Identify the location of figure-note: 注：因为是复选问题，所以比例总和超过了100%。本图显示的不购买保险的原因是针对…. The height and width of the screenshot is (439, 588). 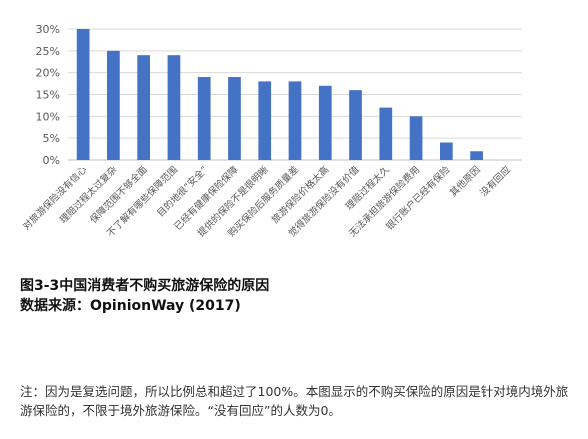
(294, 401).